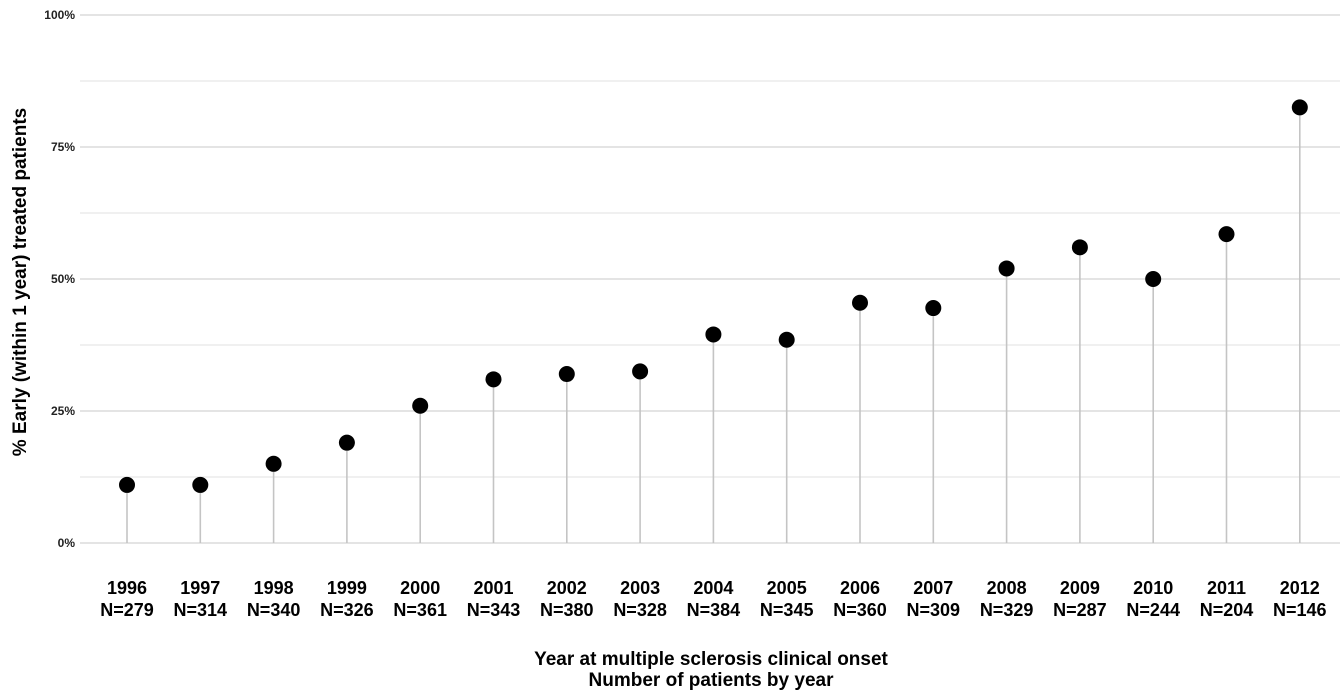 The width and height of the screenshot is (1344, 691). I want to click on x-tick-label-n: N=244, so click(1153, 610).